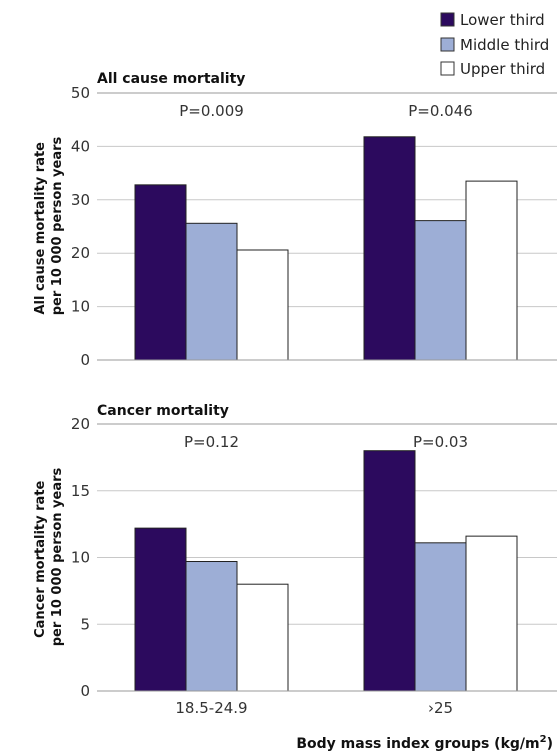 The width and height of the screenshot is (557, 753). Describe the element at coordinates (80, 307) in the screenshot. I see `y-tick-all-cause-10: 10` at that location.